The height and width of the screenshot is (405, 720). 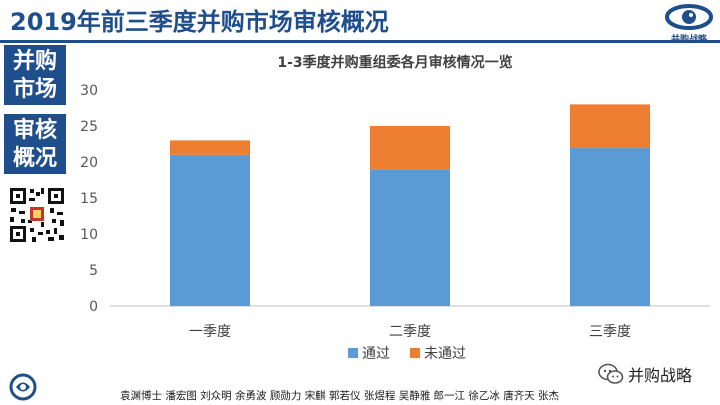 I want to click on side-label-line: 市场, so click(x=34, y=89).